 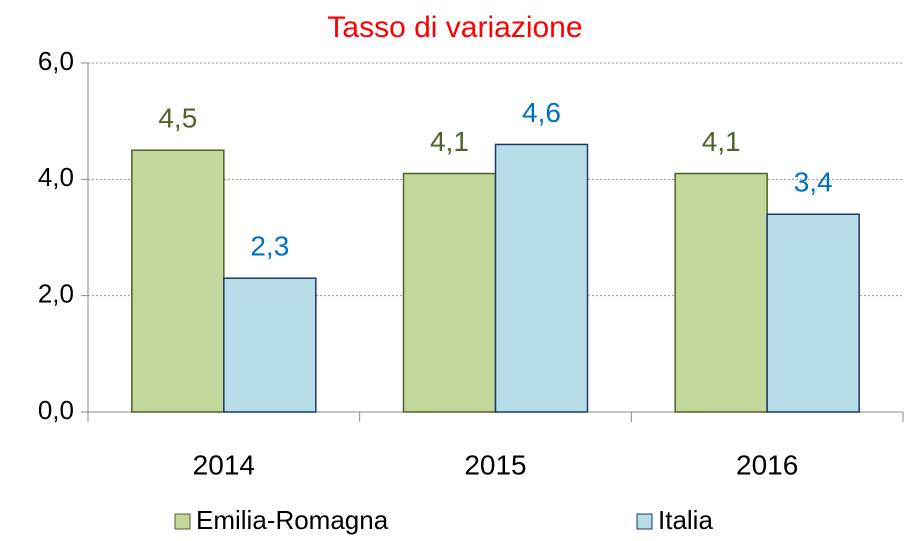 I want to click on data-label: 3,4, so click(x=813, y=182).